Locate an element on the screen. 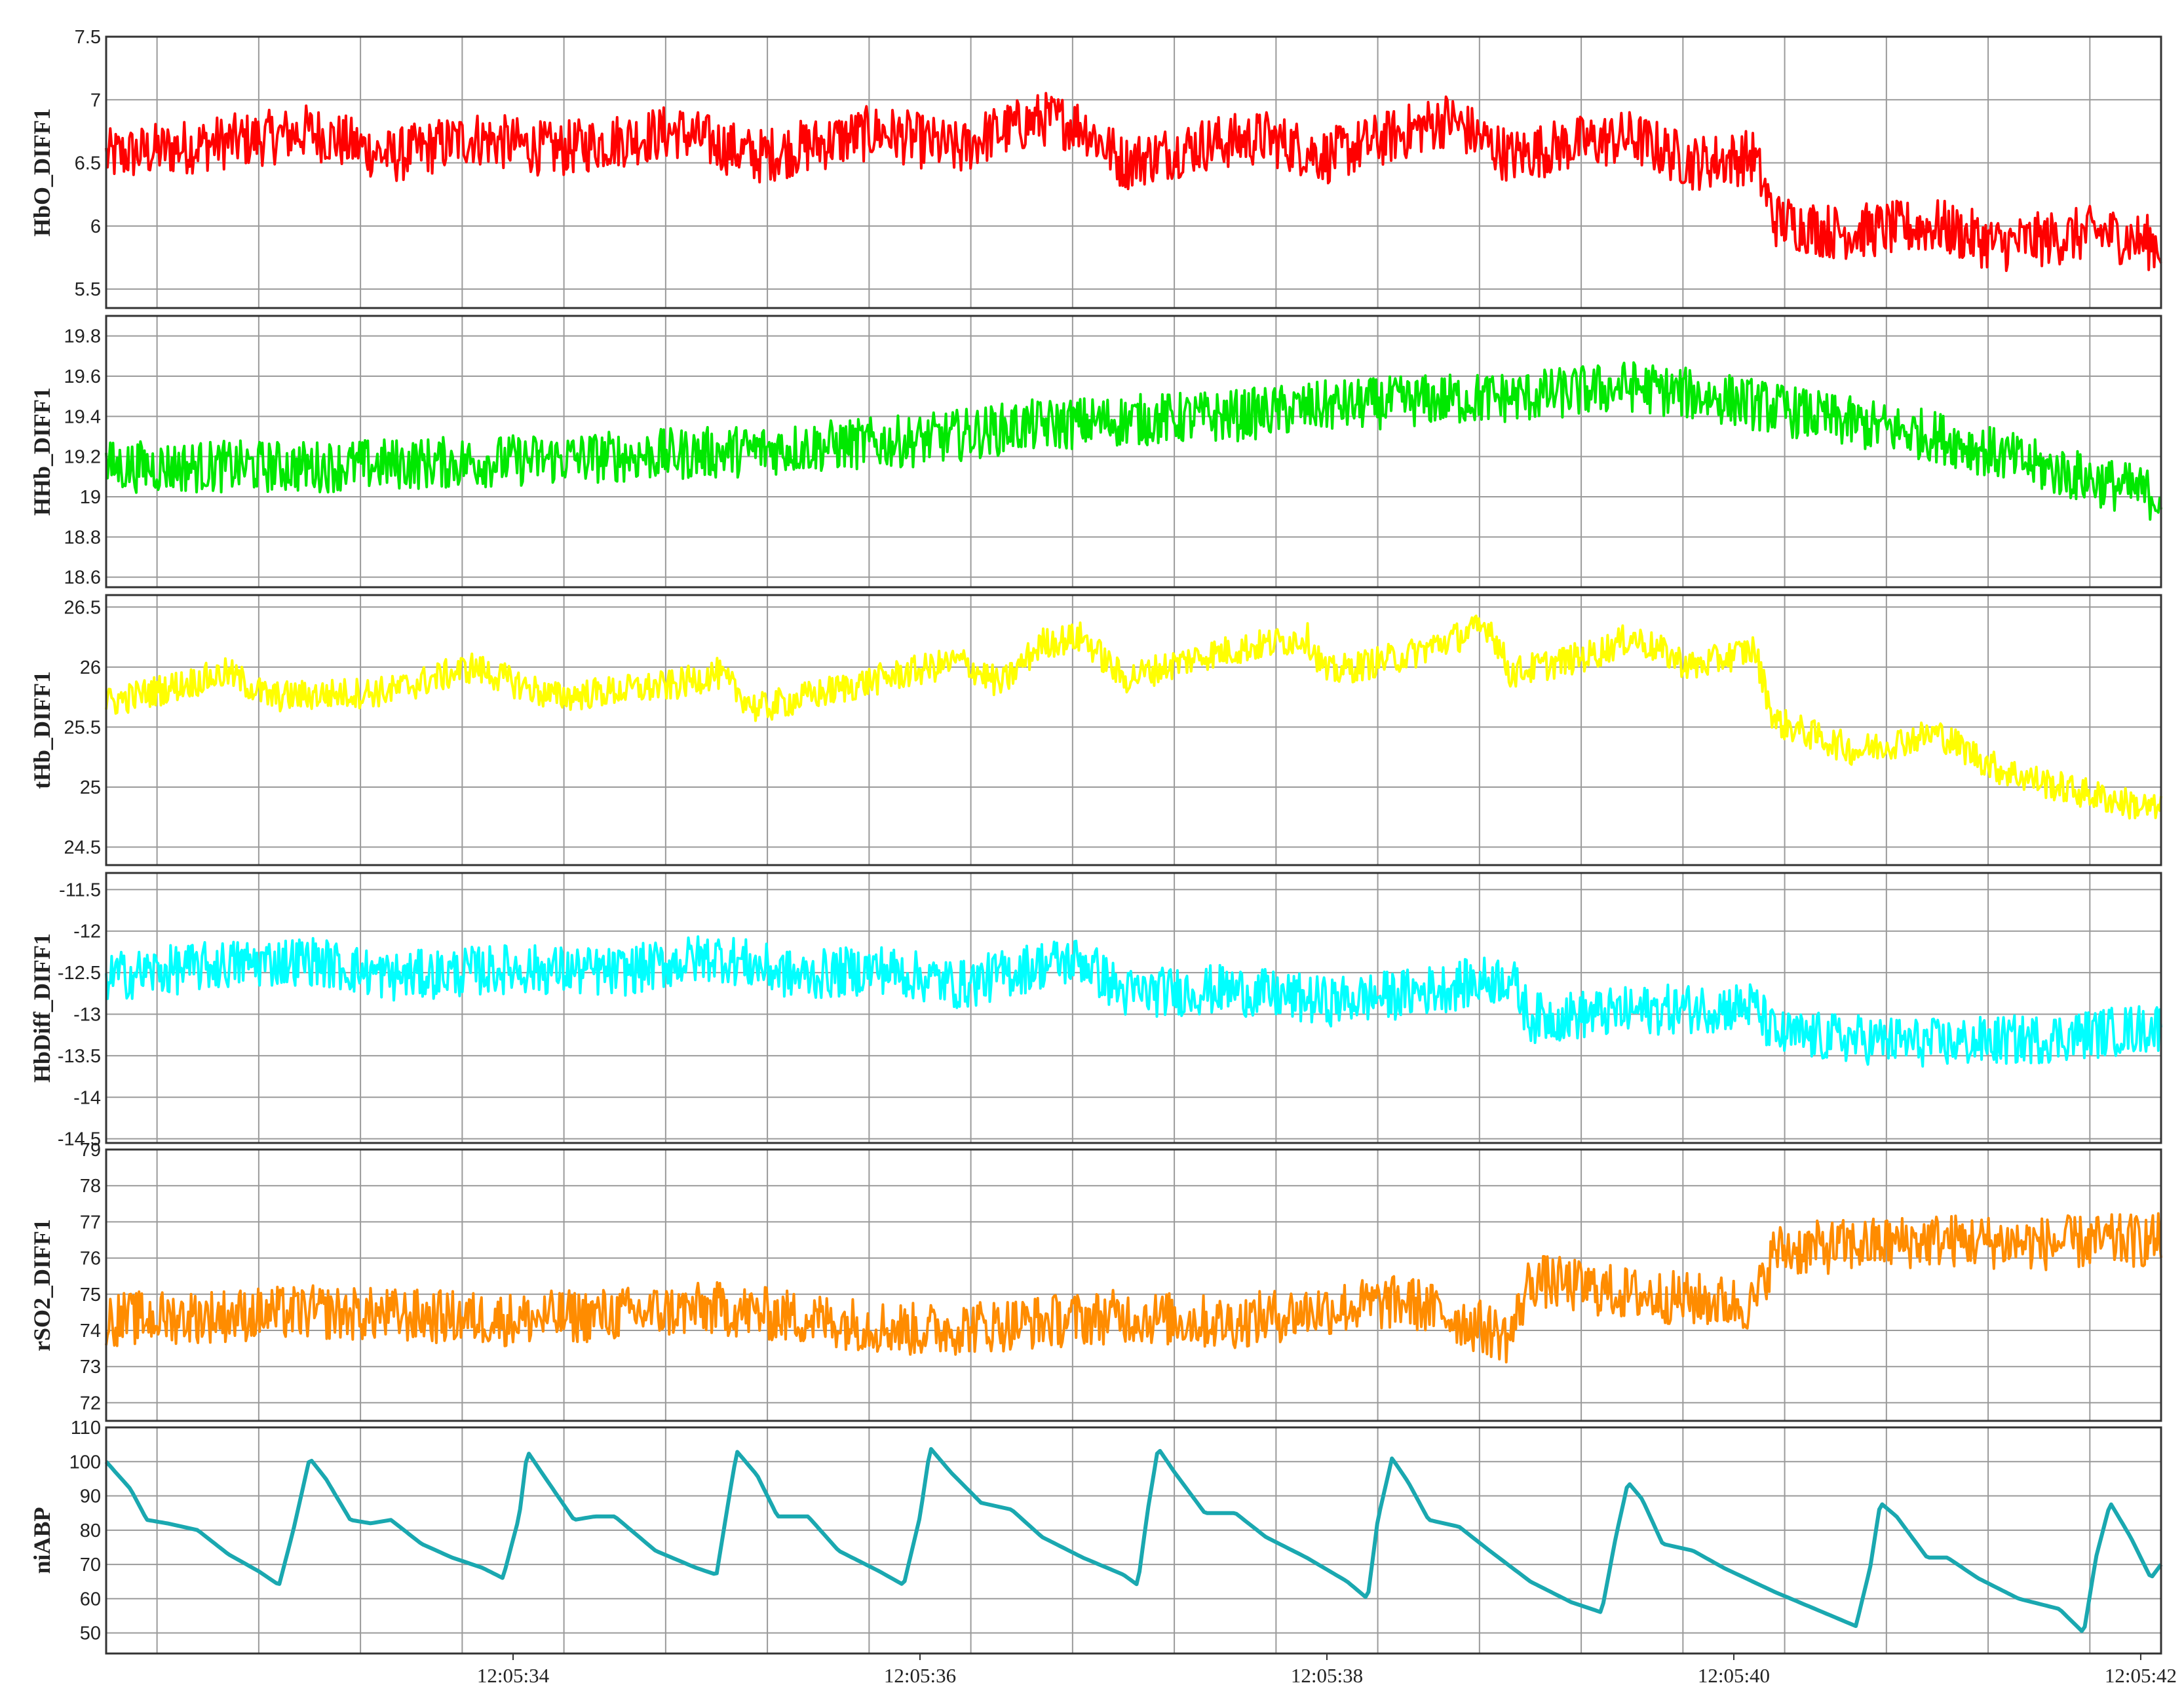 This screenshot has height=1702, width=2184. y-tick-label: 79 is located at coordinates (90, 1150).